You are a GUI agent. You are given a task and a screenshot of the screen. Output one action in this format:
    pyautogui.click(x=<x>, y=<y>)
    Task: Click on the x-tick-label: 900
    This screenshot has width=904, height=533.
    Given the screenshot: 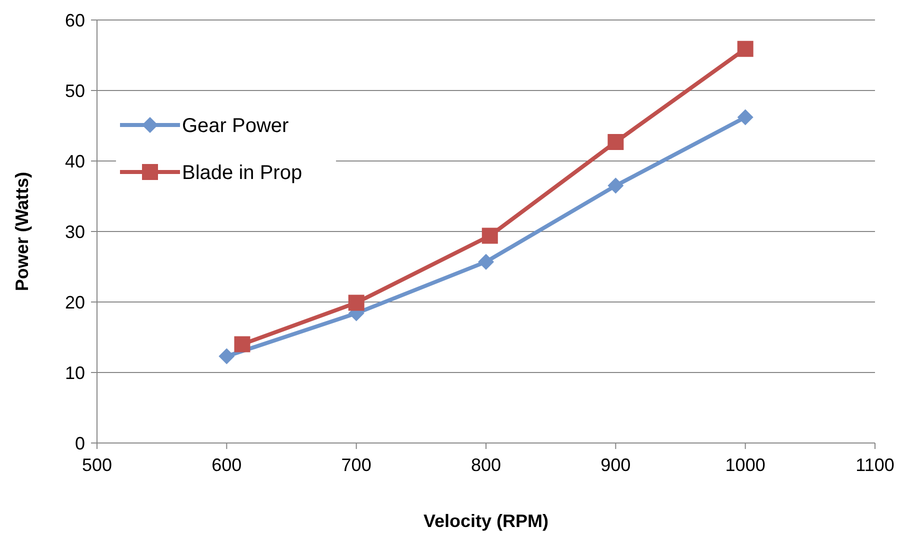 What is the action you would take?
    pyautogui.click(x=615, y=465)
    